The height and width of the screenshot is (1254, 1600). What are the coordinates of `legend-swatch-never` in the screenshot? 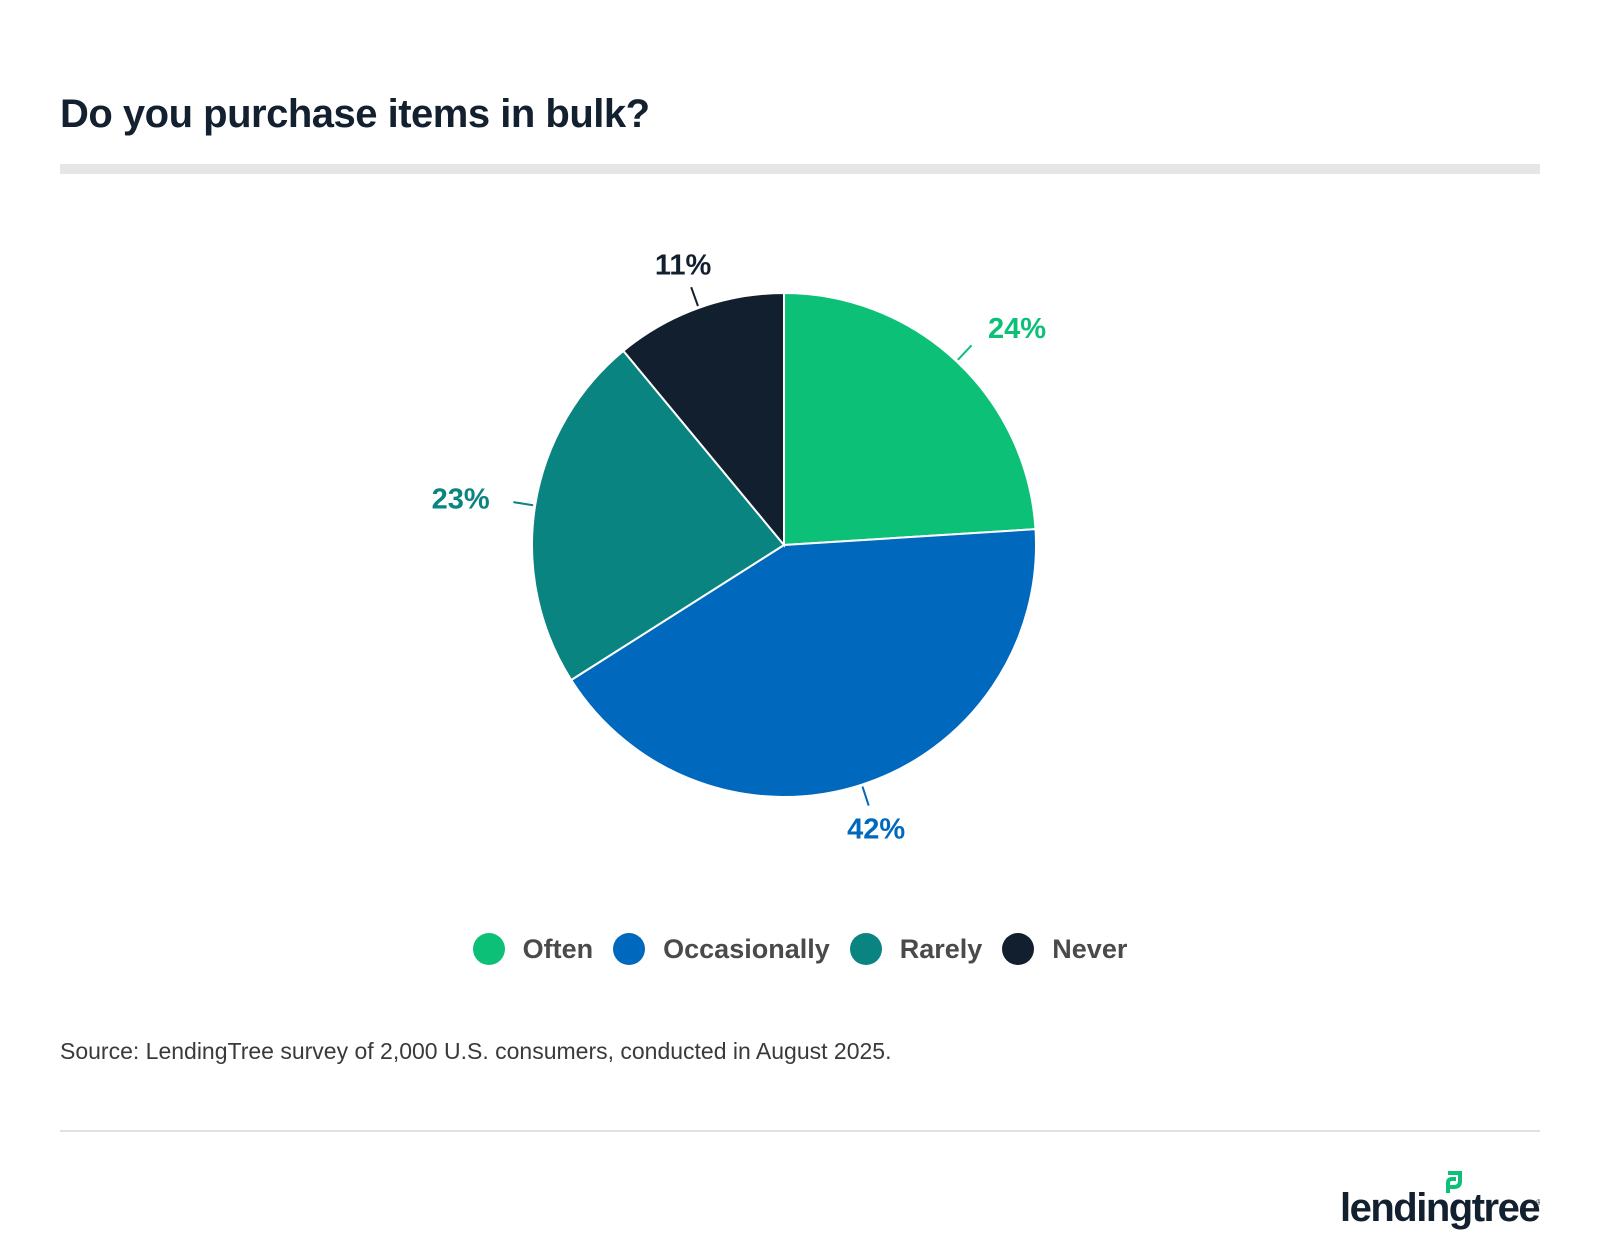 It's located at (1018, 949).